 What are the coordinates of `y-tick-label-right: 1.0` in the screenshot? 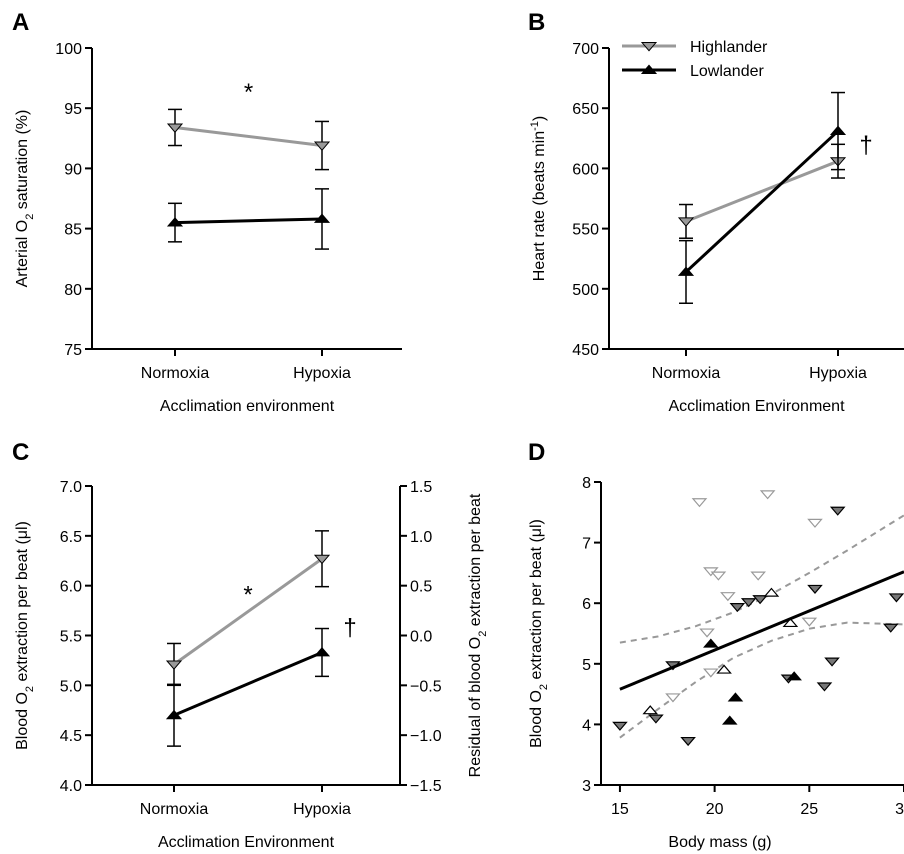 It's located at (421, 537).